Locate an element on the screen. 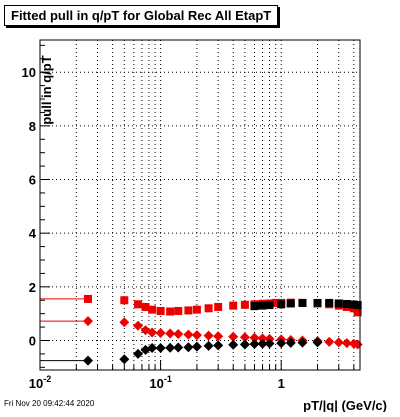 This screenshot has width=400, height=417. x-tick-label: 1 is located at coordinates (281, 383).